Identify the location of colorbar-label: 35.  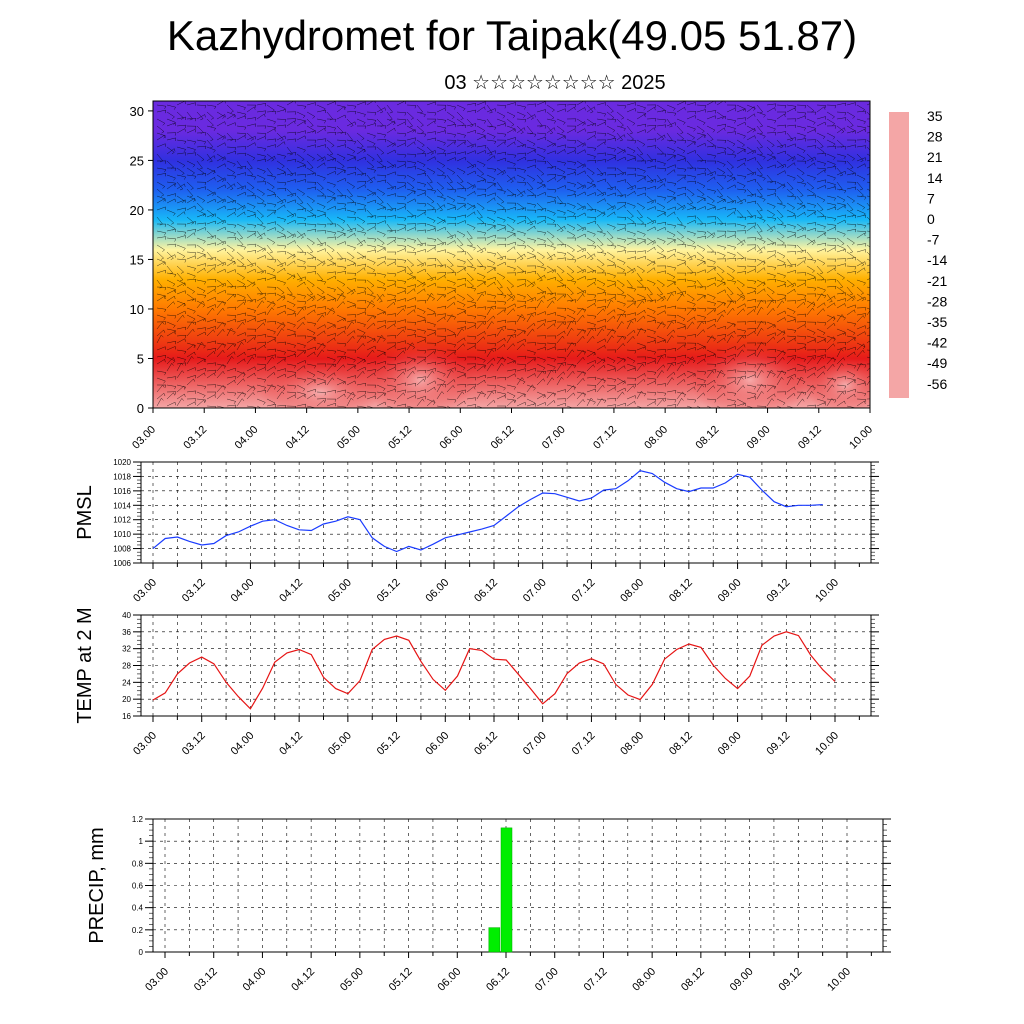
(935, 116).